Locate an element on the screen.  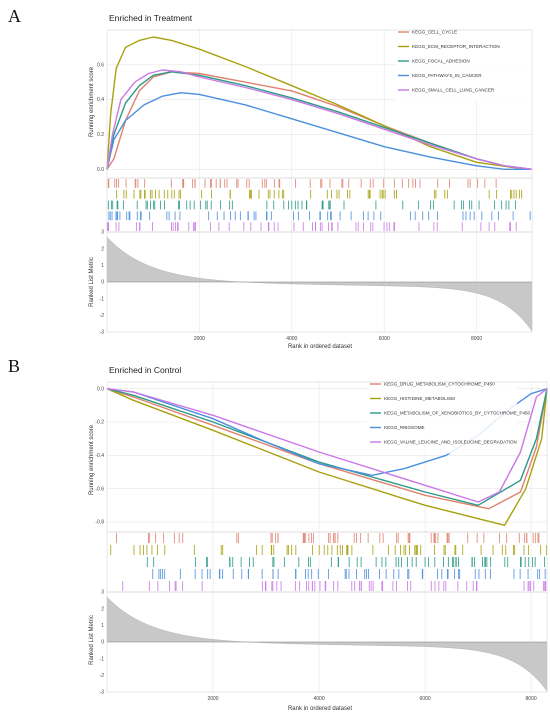
panel-b-letter: B is located at coordinates (14, 366).